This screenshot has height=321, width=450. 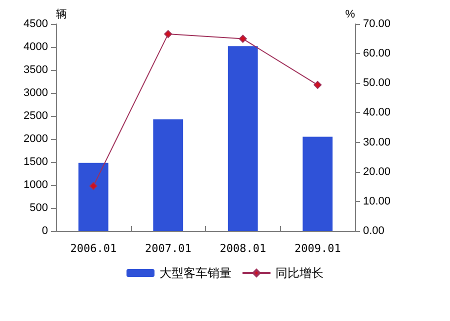 What do you see at coordinates (300, 273) in the screenshot?
I see `legend-label: 同比增长` at bounding box center [300, 273].